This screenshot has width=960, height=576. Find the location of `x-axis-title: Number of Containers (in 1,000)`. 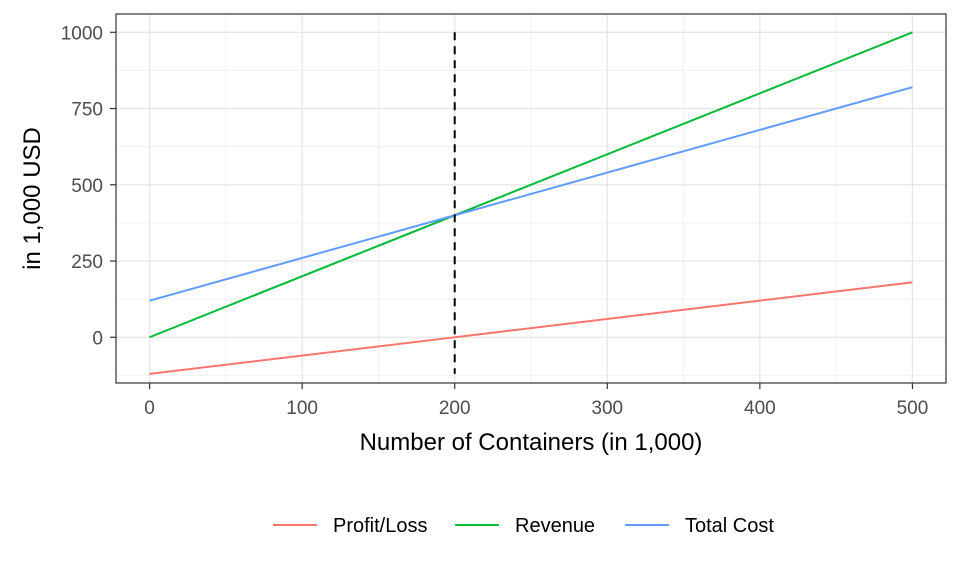

x-axis-title: Number of Containers (in 1,000) is located at coordinates (531, 442).